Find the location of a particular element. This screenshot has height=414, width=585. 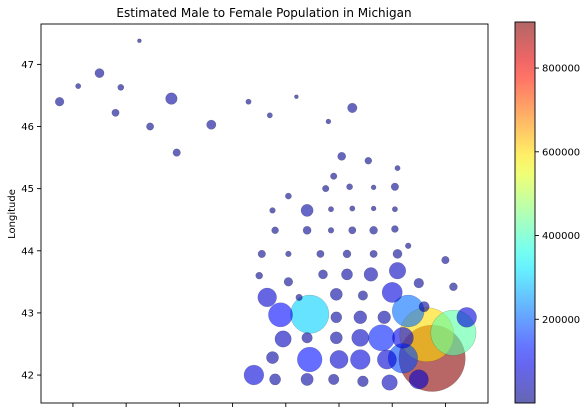

colorbar-gradient is located at coordinates (525, 212).